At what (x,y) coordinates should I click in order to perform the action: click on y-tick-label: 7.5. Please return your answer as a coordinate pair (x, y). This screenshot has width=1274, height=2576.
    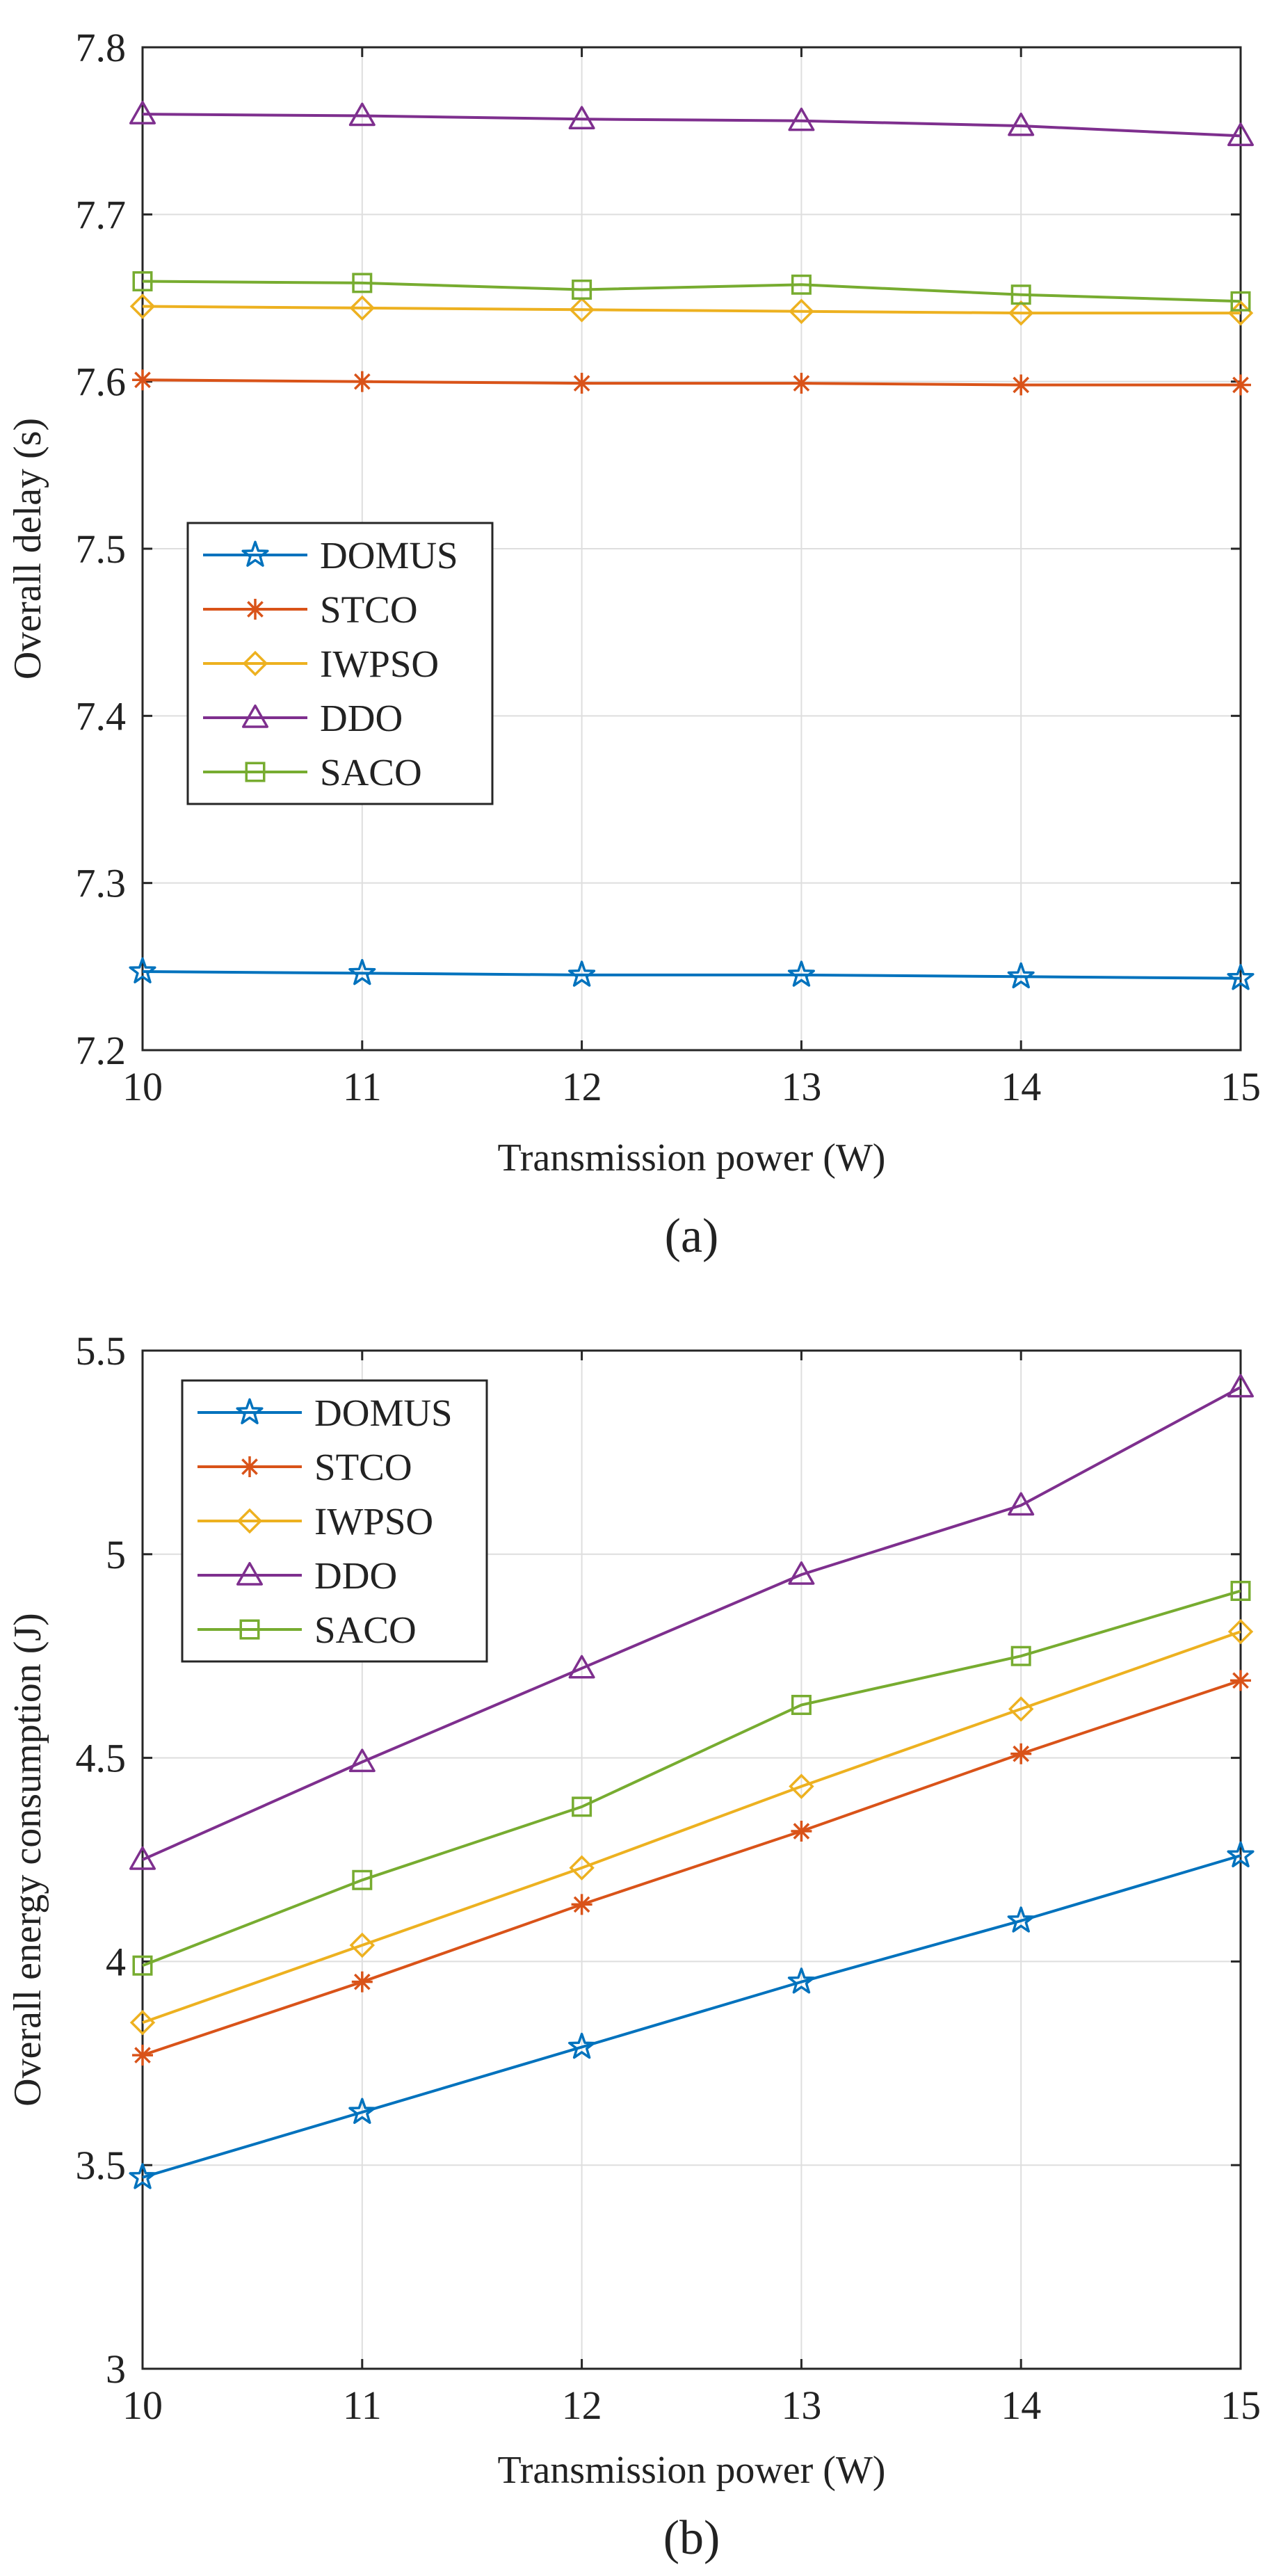
    Looking at the image, I should click on (102, 549).